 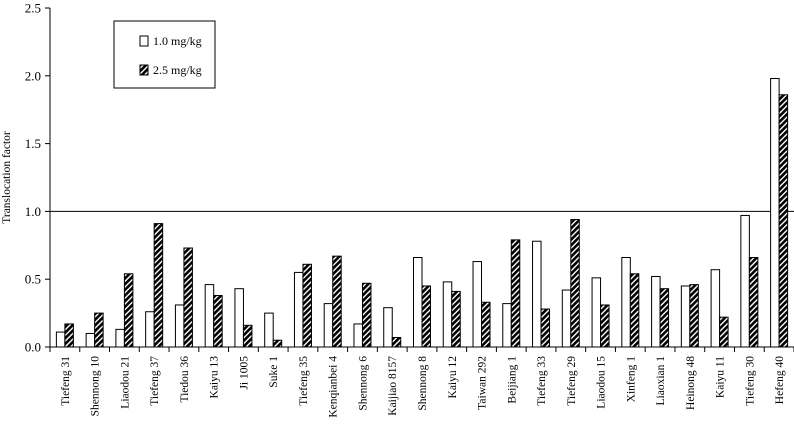 What do you see at coordinates (177, 41) in the screenshot?
I see `legend-label-1: 1.0 mg/kg` at bounding box center [177, 41].